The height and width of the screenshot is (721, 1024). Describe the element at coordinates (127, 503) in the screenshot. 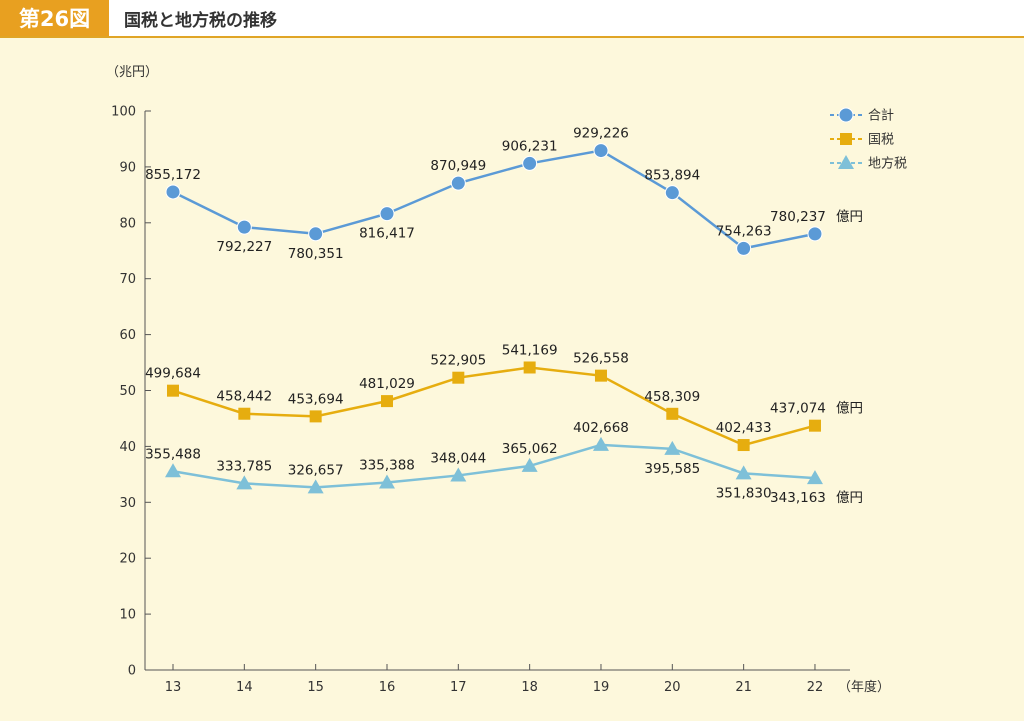

I see `y-tick-label: 30` at that location.